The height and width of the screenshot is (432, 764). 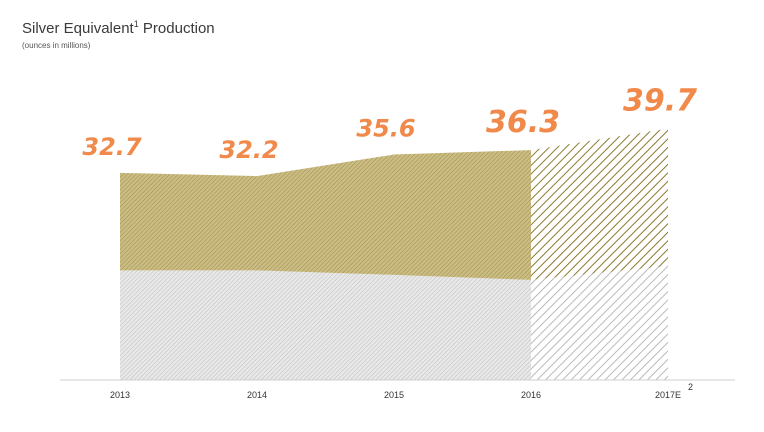 What do you see at coordinates (257, 395) in the screenshot?
I see `x-tick-label: 2014` at bounding box center [257, 395].